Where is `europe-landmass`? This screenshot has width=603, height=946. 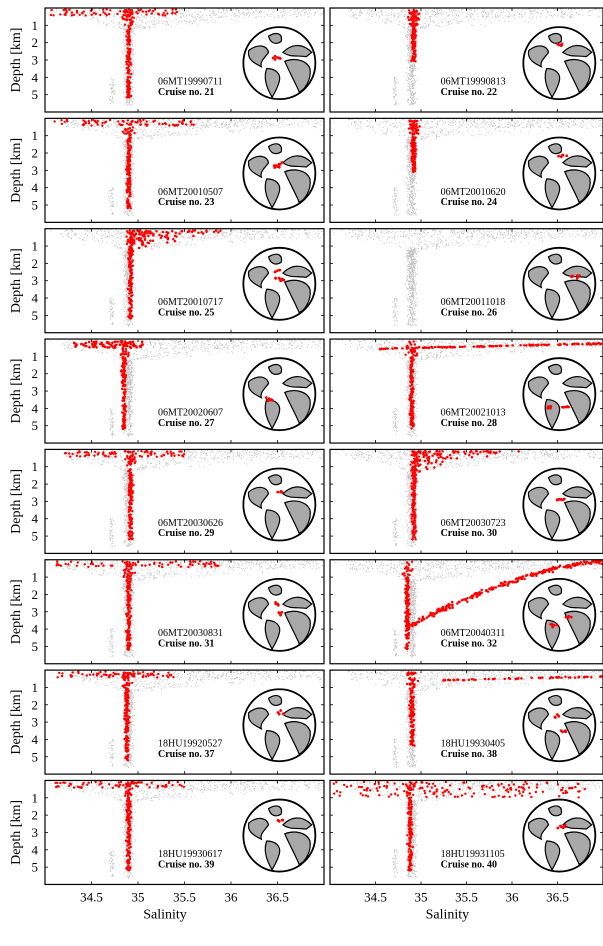 europe-landmass is located at coordinates (577, 51).